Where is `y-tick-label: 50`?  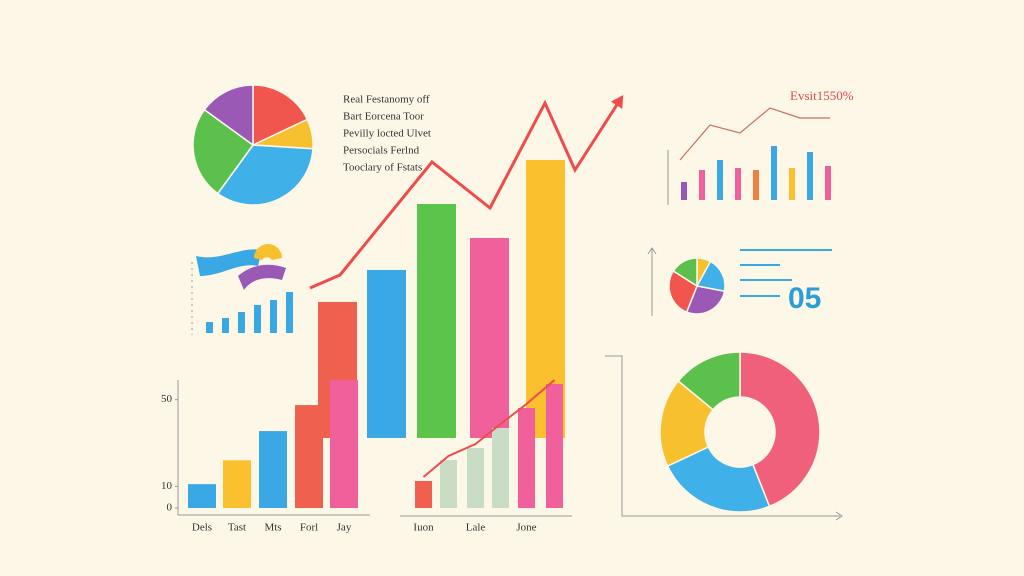
y-tick-label: 50 is located at coordinates (167, 399).